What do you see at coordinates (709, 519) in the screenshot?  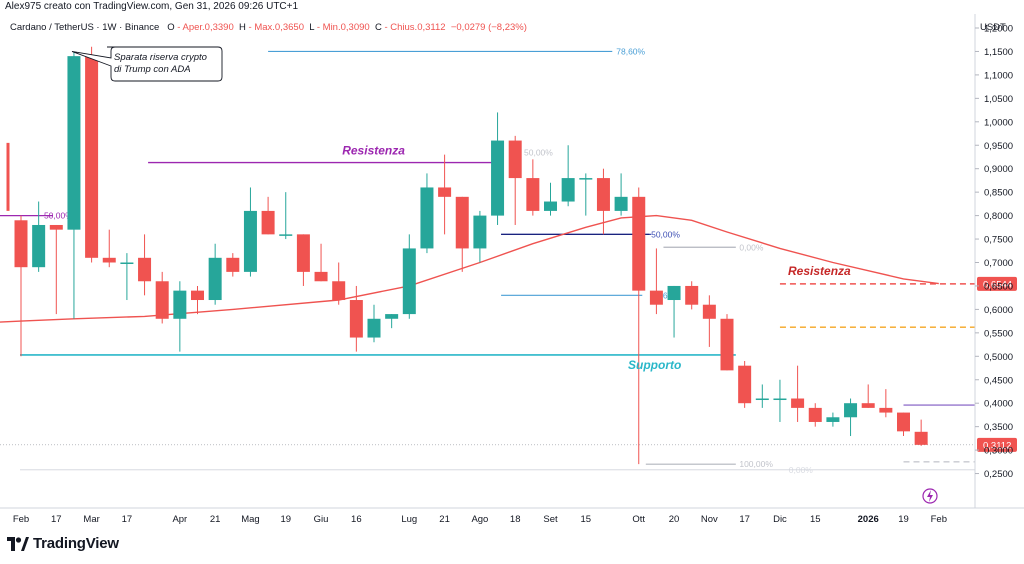 I see `x-tick-label: Nov` at bounding box center [709, 519].